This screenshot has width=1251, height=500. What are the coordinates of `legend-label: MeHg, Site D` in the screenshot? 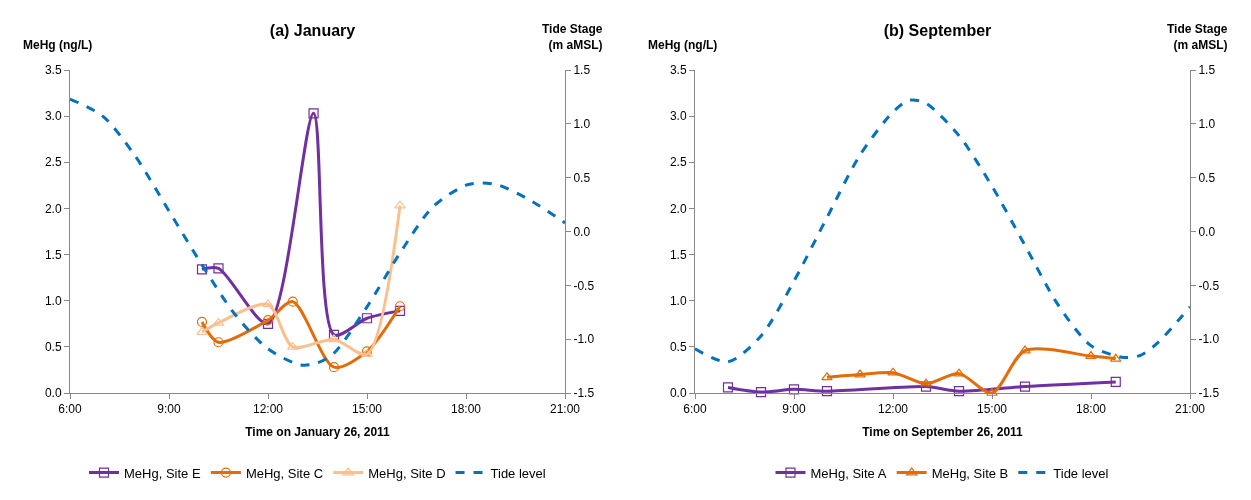 It's located at (407, 473).